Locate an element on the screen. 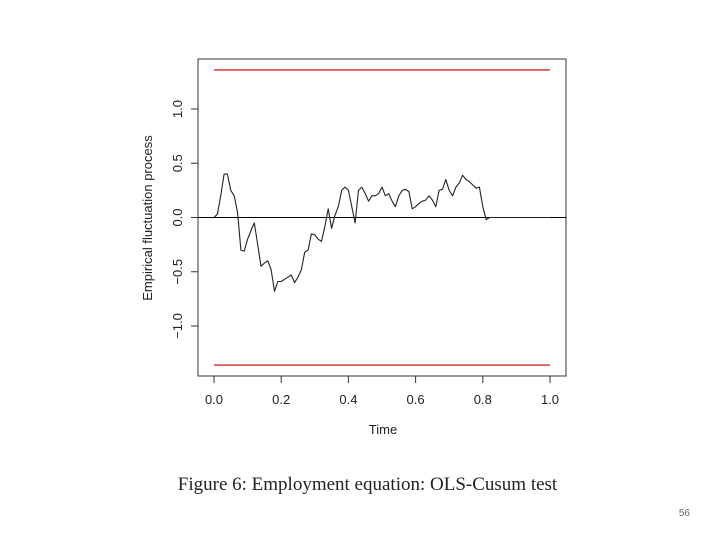 The width and height of the screenshot is (720, 540). y-tick-label: 0.0 is located at coordinates (177, 217).